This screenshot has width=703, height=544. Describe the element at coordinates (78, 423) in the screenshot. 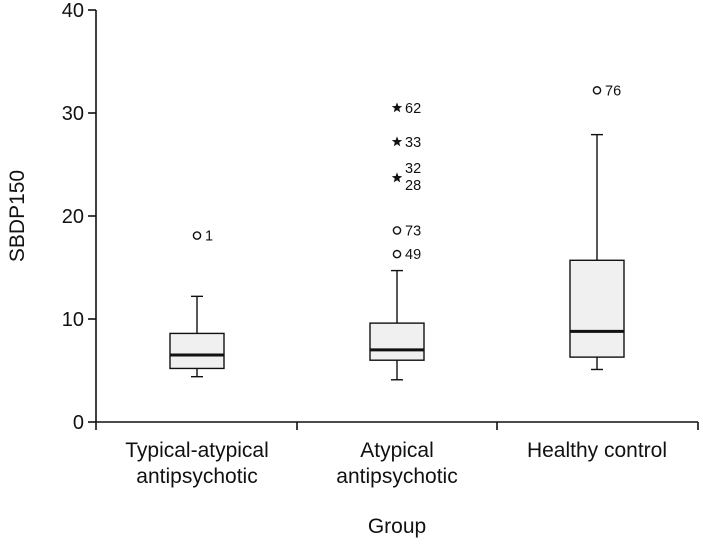

I see `y-tick-label: 0` at that location.